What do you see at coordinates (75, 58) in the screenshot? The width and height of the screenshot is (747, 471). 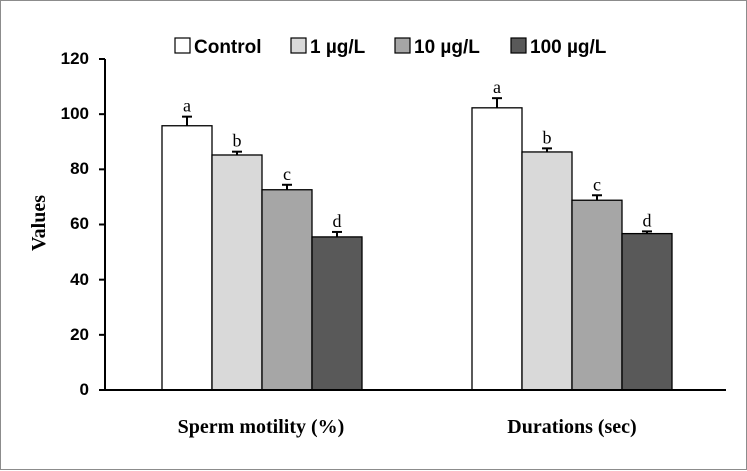 I see `y-tick-label: 120` at bounding box center [75, 58].